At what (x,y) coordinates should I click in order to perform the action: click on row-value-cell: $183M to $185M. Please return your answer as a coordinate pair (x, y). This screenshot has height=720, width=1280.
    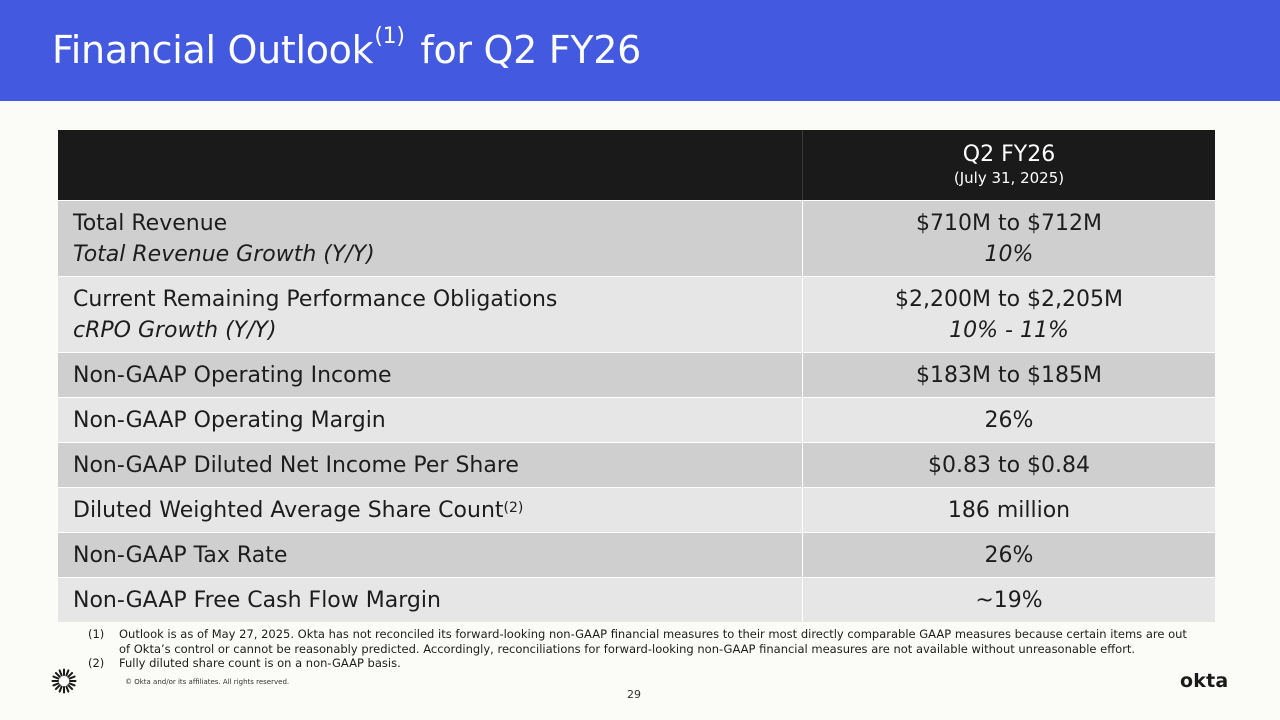
    Looking at the image, I should click on (1009, 375).